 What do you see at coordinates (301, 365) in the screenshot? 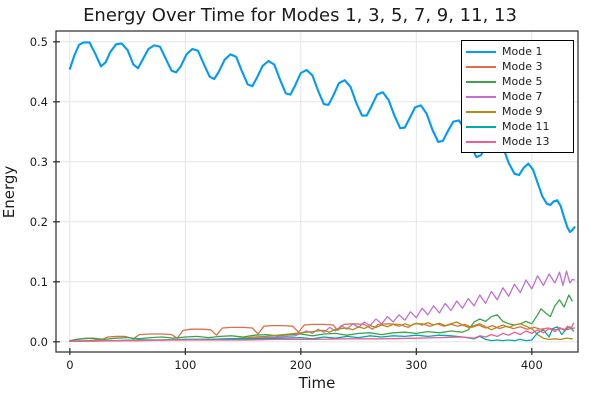
I see `x-tick-label: 200` at bounding box center [301, 365].